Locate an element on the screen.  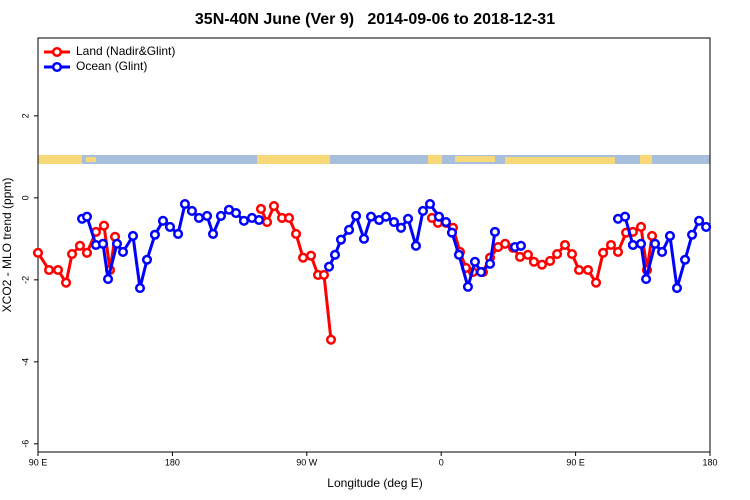
x-tick-label: 0 is located at coordinates (441, 462).